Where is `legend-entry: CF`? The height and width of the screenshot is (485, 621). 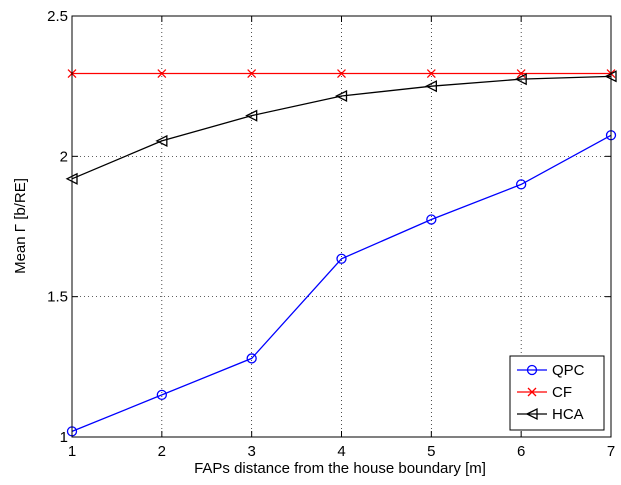 legend-entry: CF is located at coordinates (544, 392).